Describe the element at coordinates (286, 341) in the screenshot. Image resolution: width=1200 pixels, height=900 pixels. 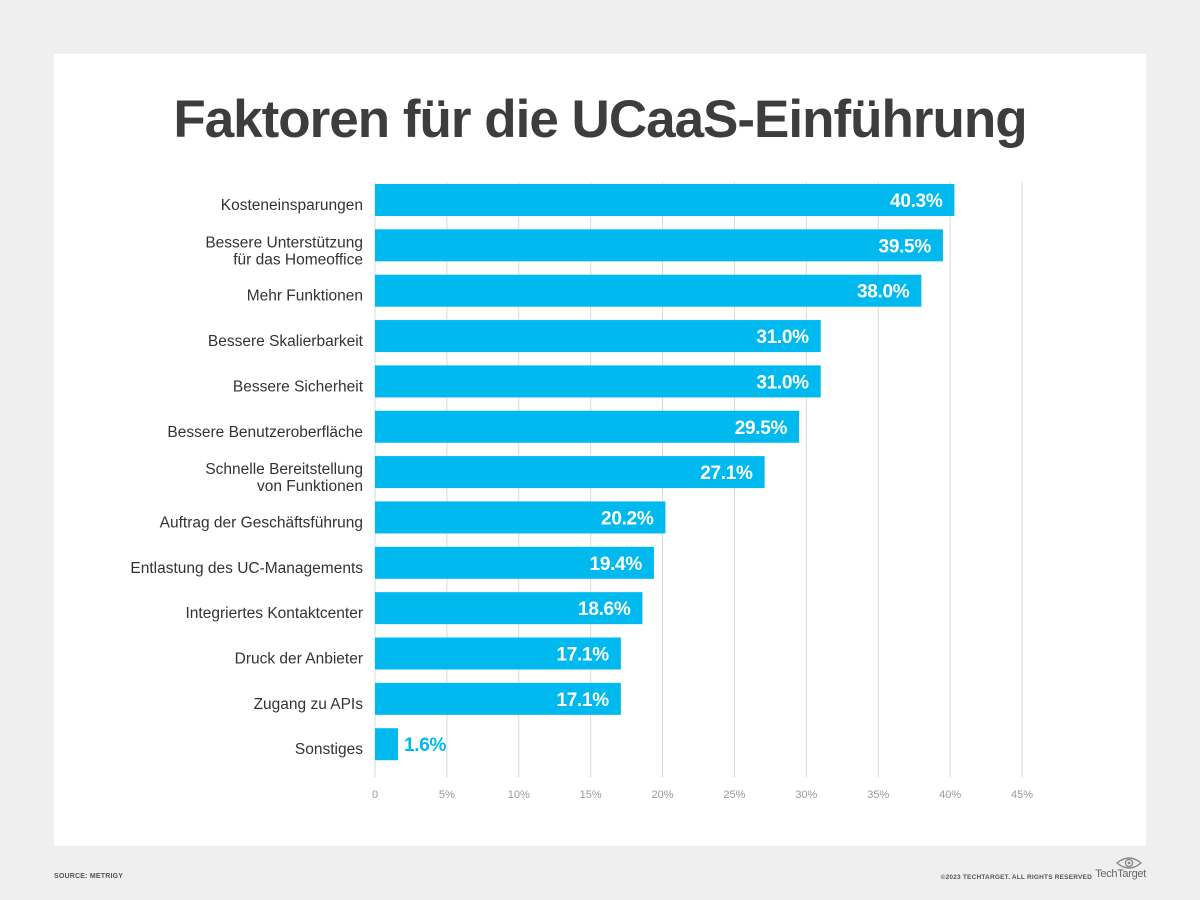
I see `category-label: Bessere Skalierbarkeit` at that location.